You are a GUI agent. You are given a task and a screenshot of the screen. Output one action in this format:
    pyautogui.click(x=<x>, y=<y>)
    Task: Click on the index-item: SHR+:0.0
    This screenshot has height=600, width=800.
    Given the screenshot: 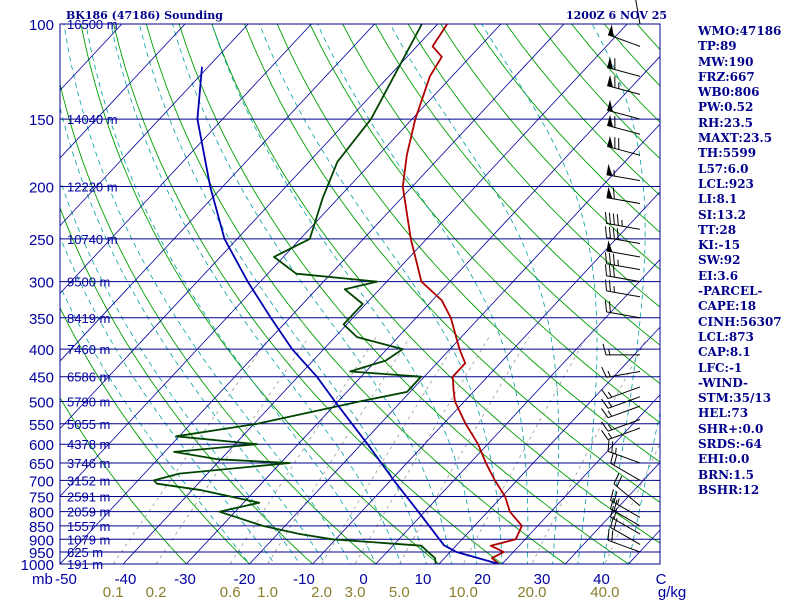 What is the action you would take?
    pyautogui.click(x=731, y=428)
    